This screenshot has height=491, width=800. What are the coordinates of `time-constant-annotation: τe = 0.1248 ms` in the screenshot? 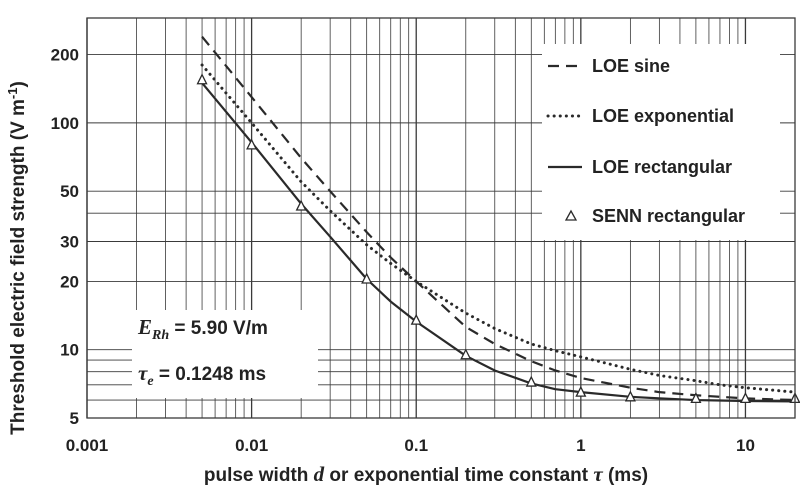 It's located at (202, 375).